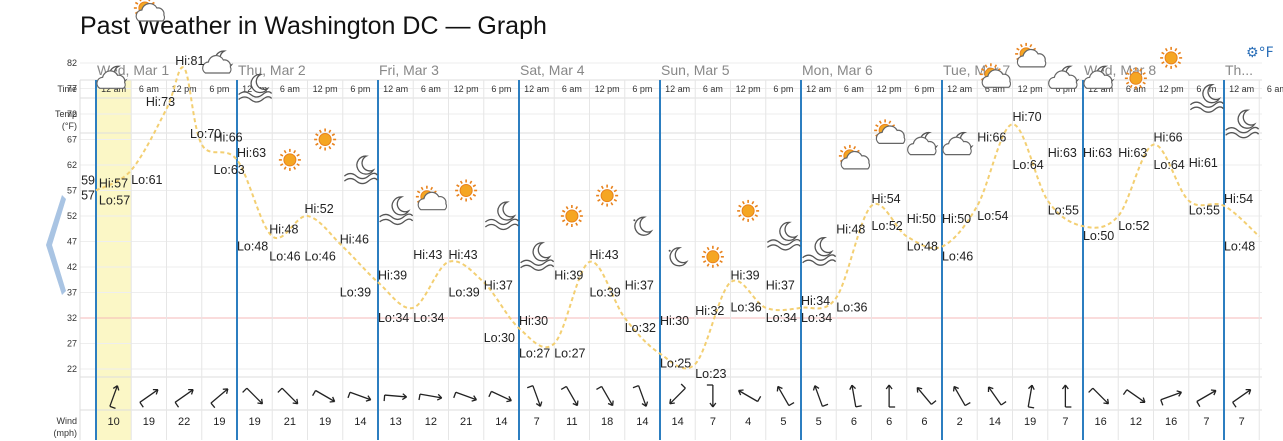  What do you see at coordinates (319, 209) in the screenshot?
I see `hi-temp-label: Hi:52` at bounding box center [319, 209].